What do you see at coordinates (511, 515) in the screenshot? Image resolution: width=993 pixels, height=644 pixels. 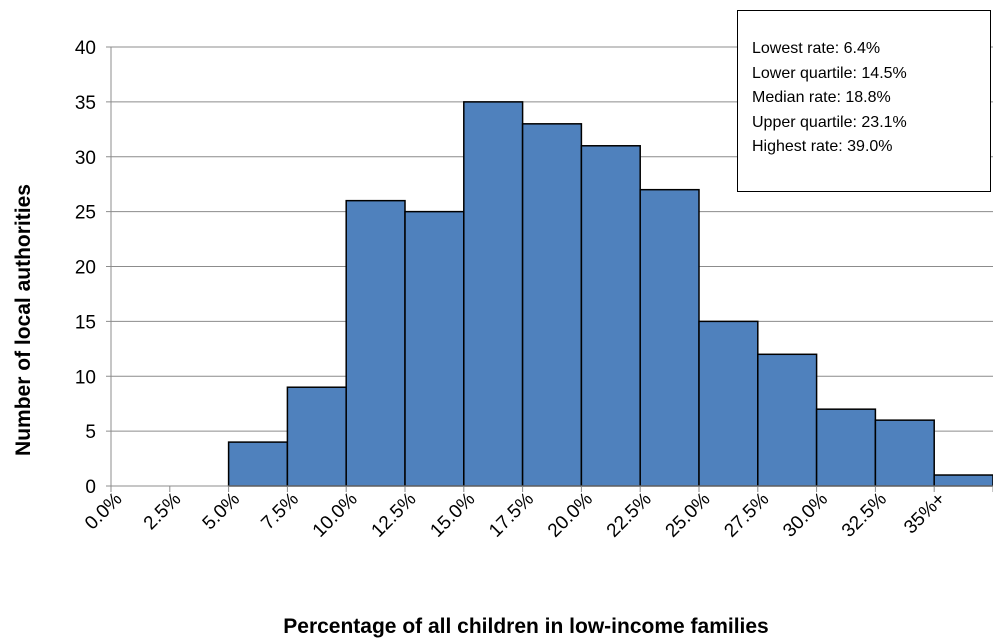 I see `x-tick-label: 17.5%` at bounding box center [511, 515].